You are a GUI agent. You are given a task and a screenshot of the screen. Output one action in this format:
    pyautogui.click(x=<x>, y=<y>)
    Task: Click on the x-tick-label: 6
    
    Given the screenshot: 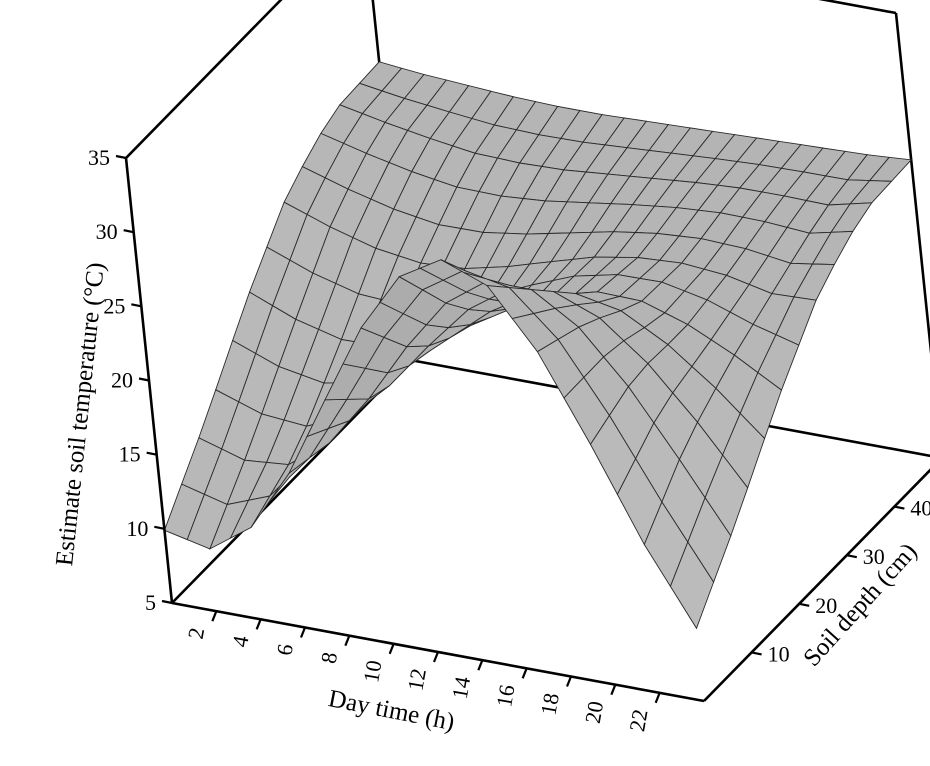 What is the action you would take?
    pyautogui.click(x=284, y=649)
    